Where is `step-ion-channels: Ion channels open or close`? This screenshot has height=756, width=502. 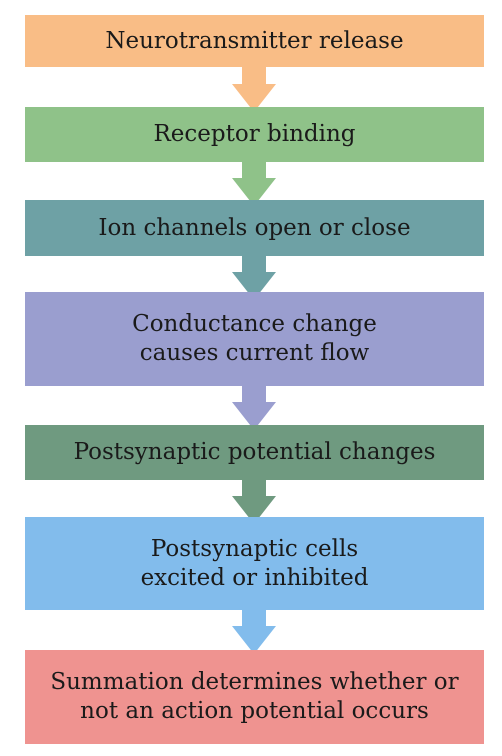
step-ion-channels: Ion channels open or close is located at coordinates (254, 228).